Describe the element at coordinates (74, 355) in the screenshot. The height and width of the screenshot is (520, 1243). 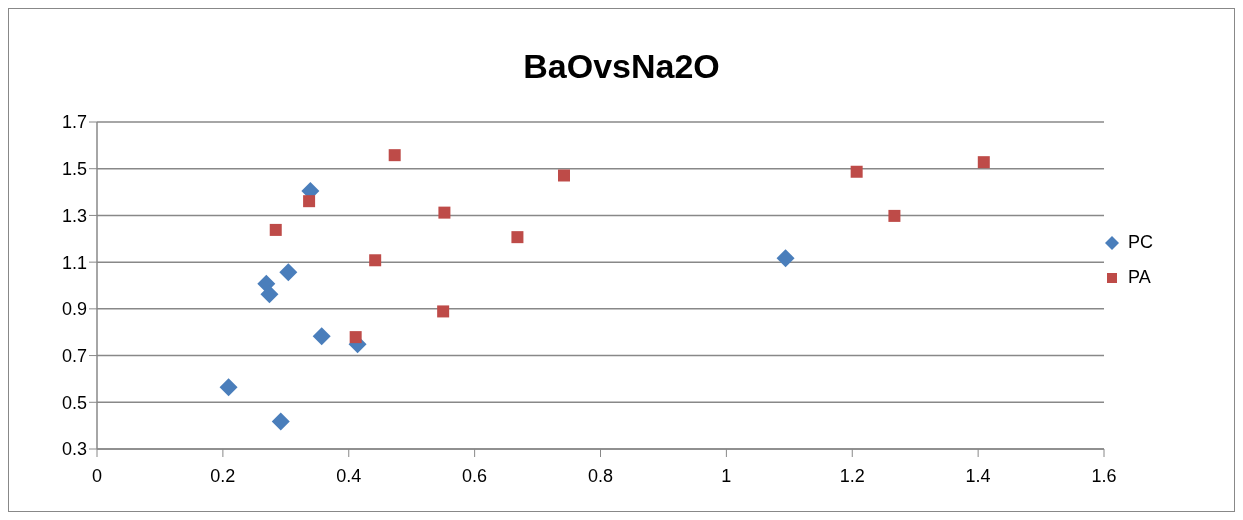
I see `y-tick-label: 0.7` at that location.